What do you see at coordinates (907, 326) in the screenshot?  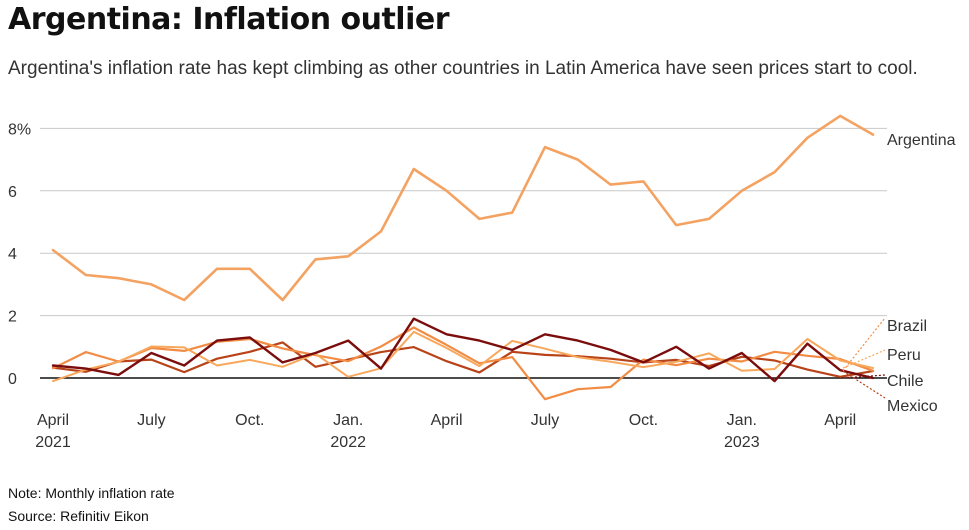 I see `series-label-brazil: Brazil` at bounding box center [907, 326].